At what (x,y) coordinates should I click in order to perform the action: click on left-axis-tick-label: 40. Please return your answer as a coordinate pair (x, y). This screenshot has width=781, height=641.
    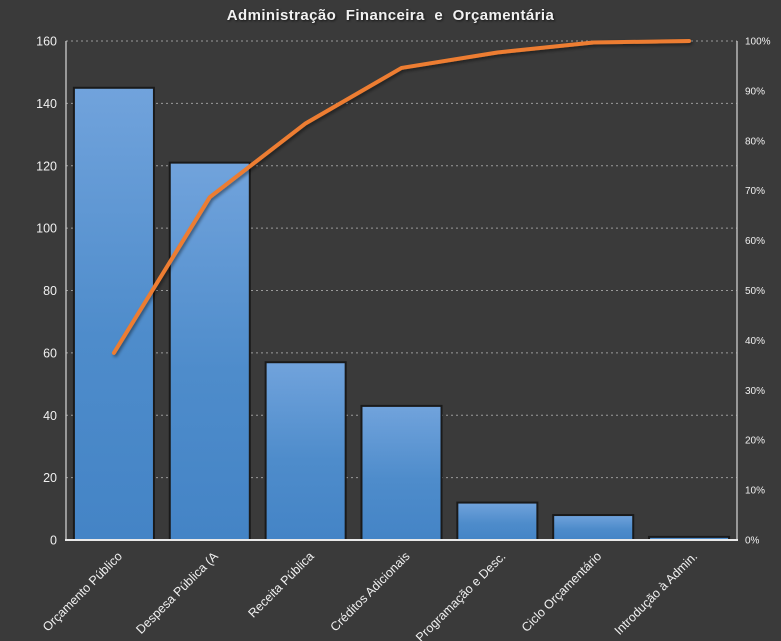
    Looking at the image, I should click on (50, 416).